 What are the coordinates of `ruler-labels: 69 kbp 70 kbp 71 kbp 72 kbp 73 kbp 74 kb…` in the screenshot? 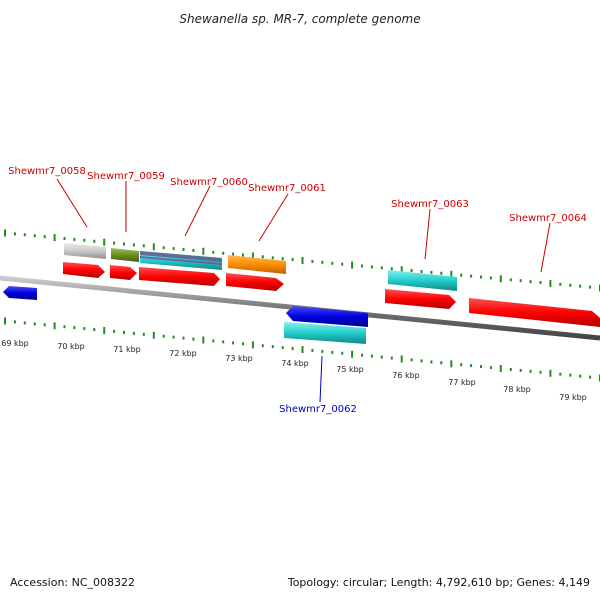 It's located at (294, 370).